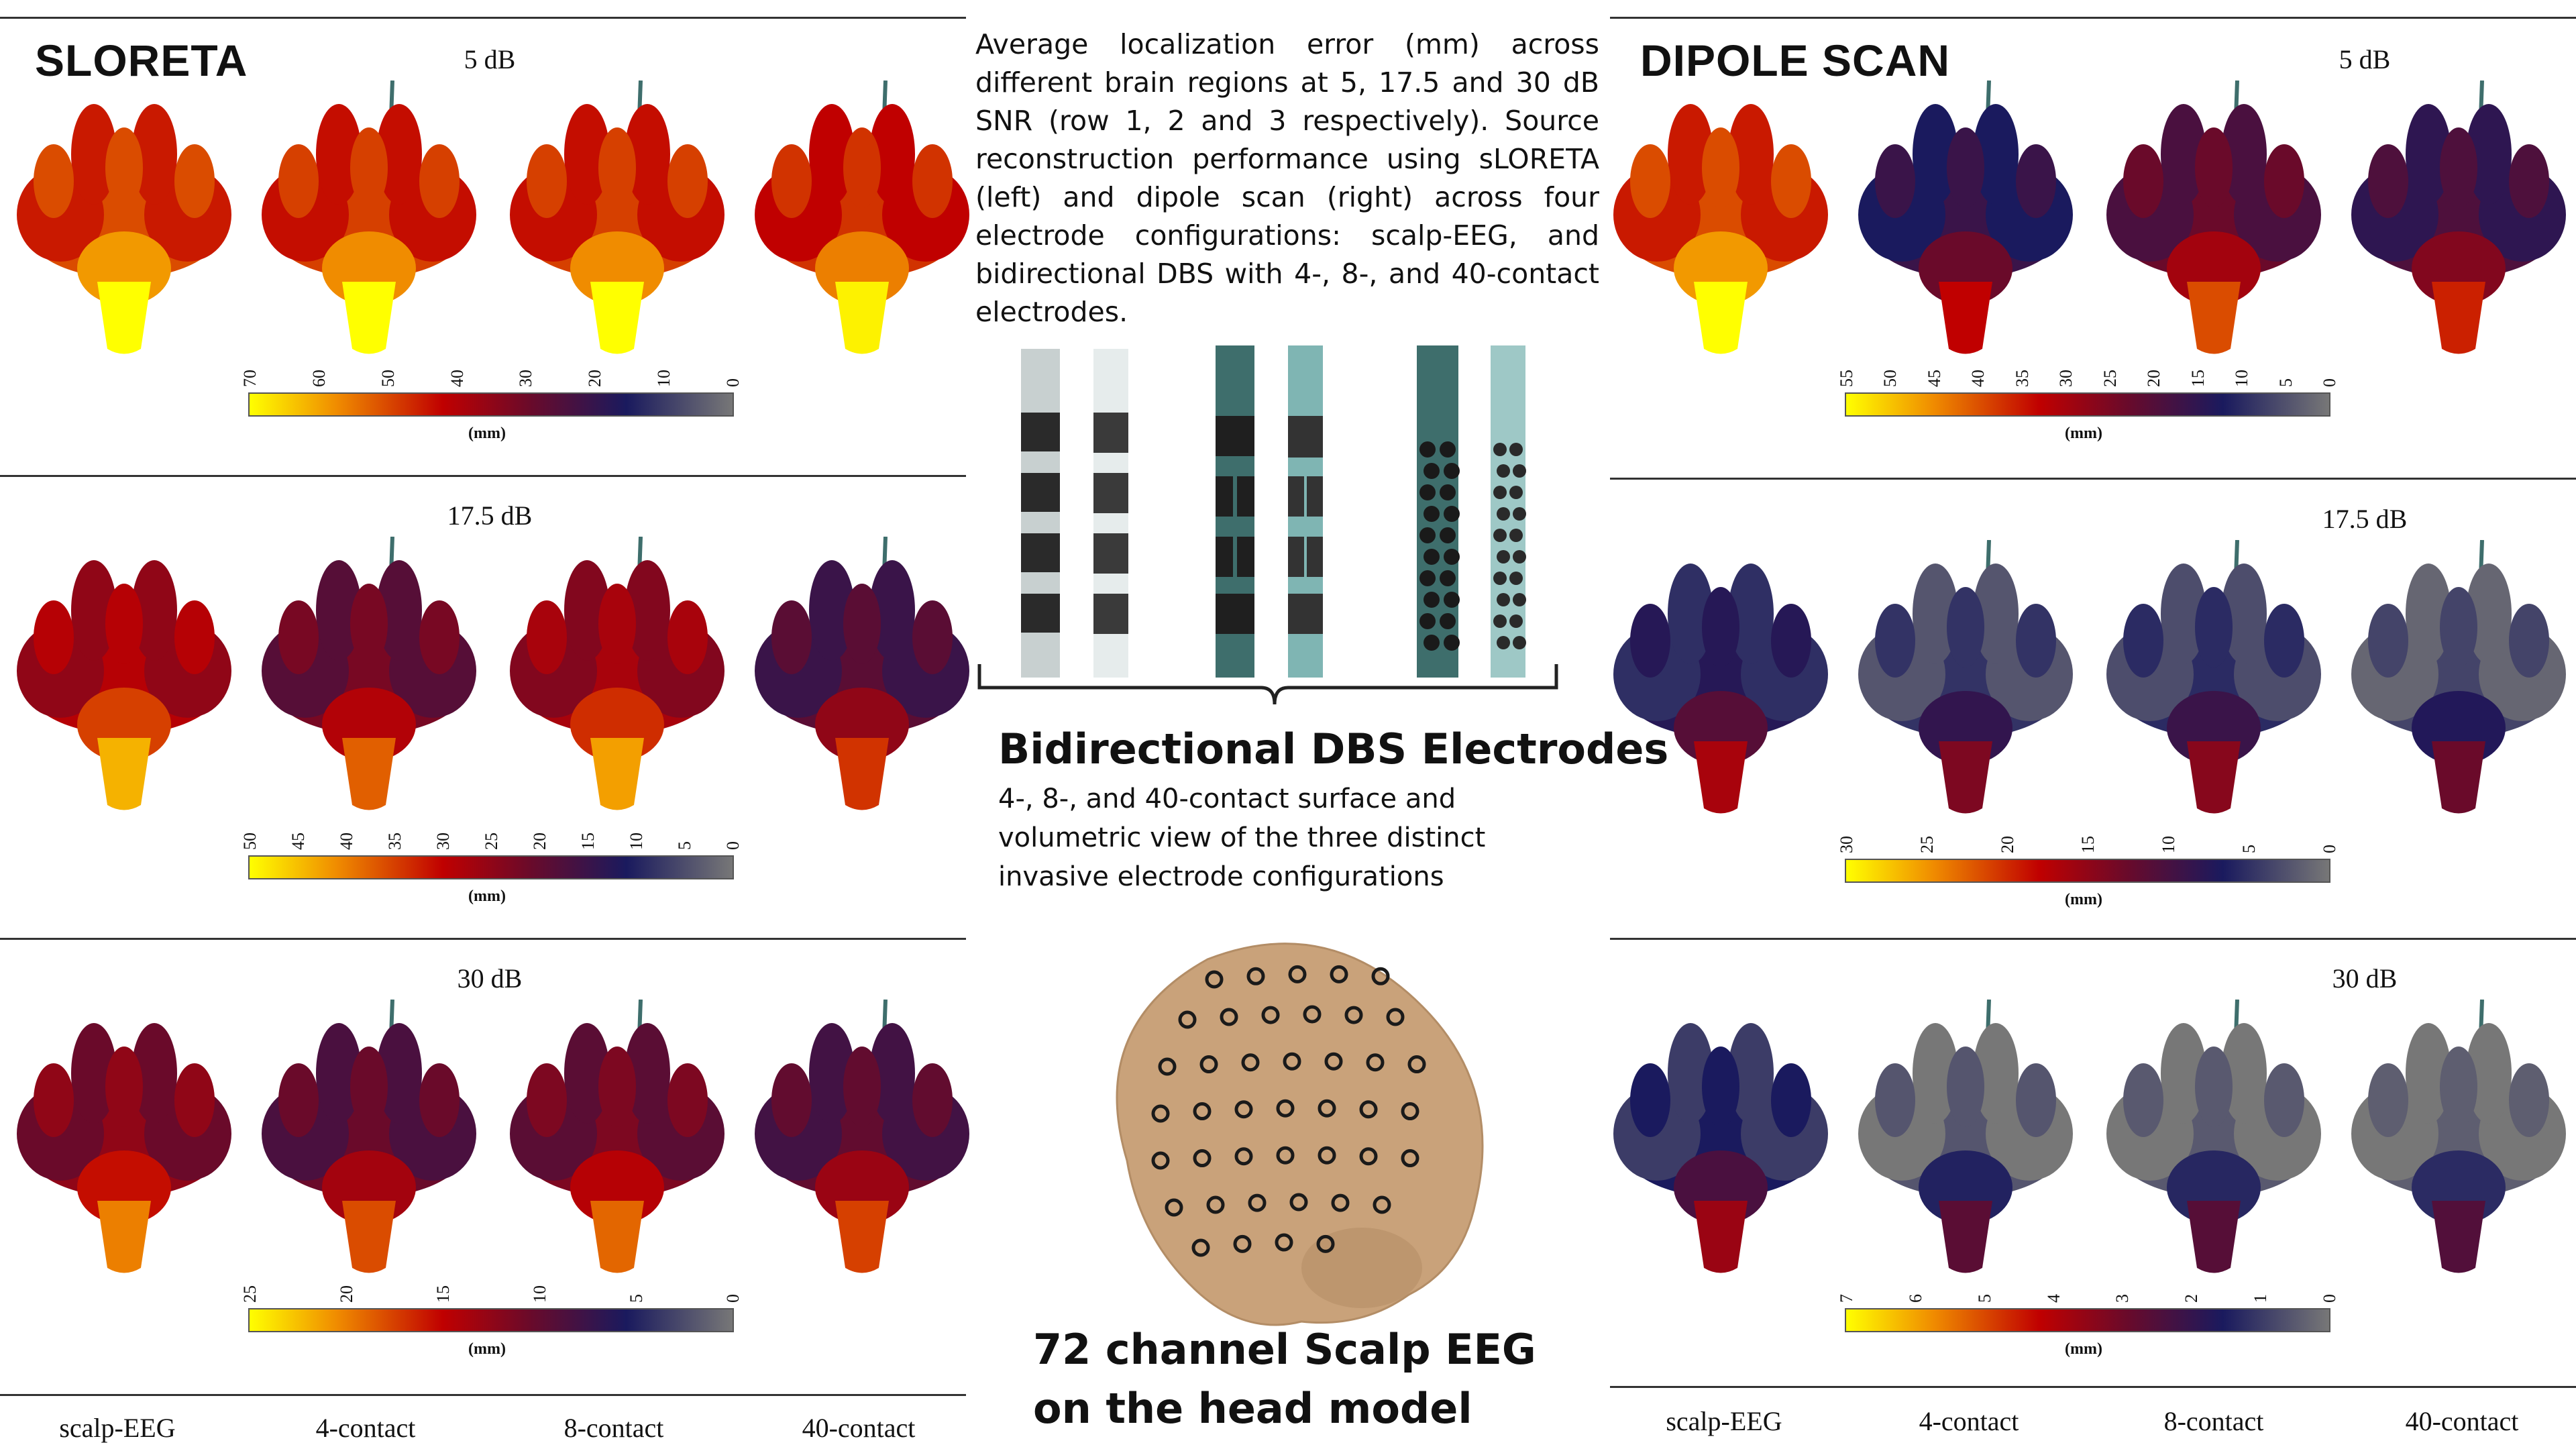 This screenshot has height=1449, width=2576. I want to click on colorbar-tick-label: 60, so click(319, 378).